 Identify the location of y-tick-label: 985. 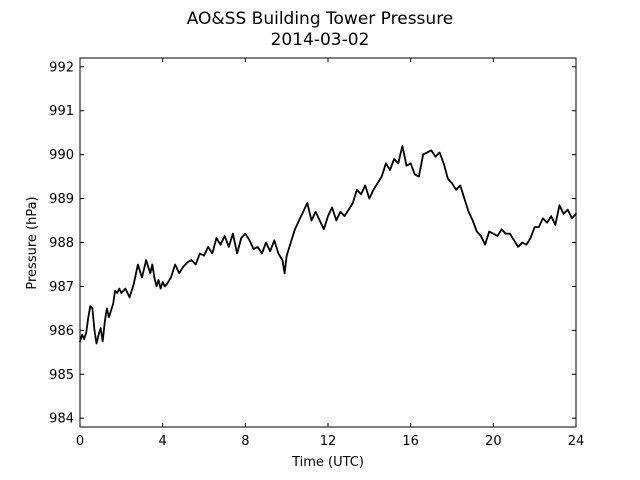
(61, 375).